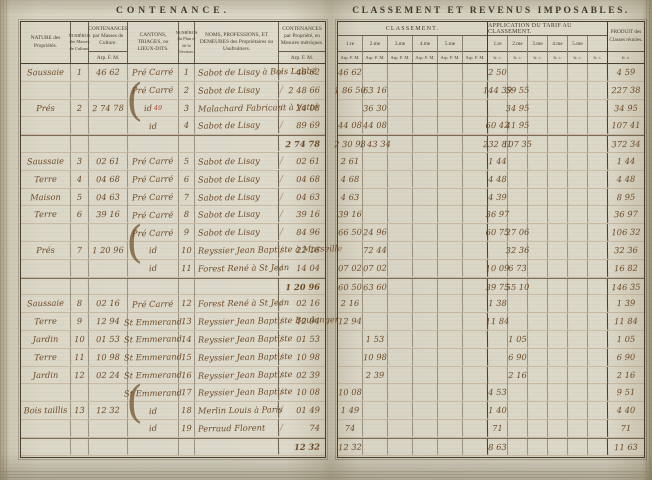 The width and height of the screenshot is (652, 480). Describe the element at coordinates (108, 250) in the screenshot. I see `cell-contenance-masse: 1 20 96` at that location.